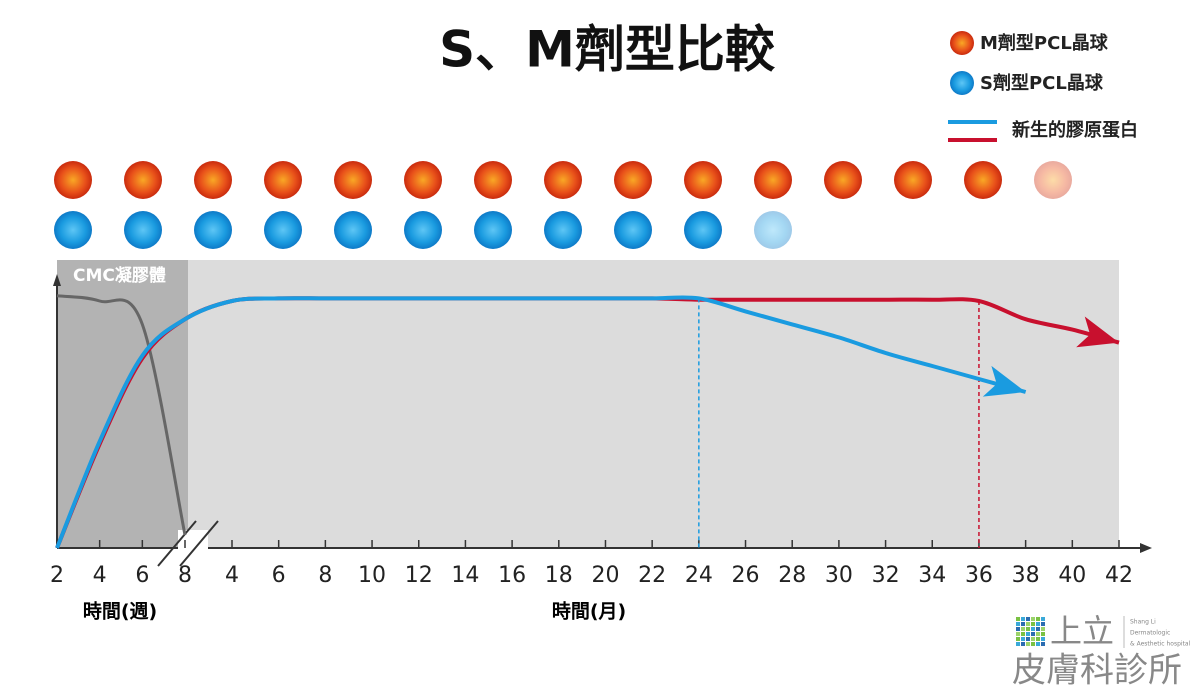 Image resolution: width=1200 pixels, height=700 pixels. I want to click on x-tick-label: 12, so click(419, 575).